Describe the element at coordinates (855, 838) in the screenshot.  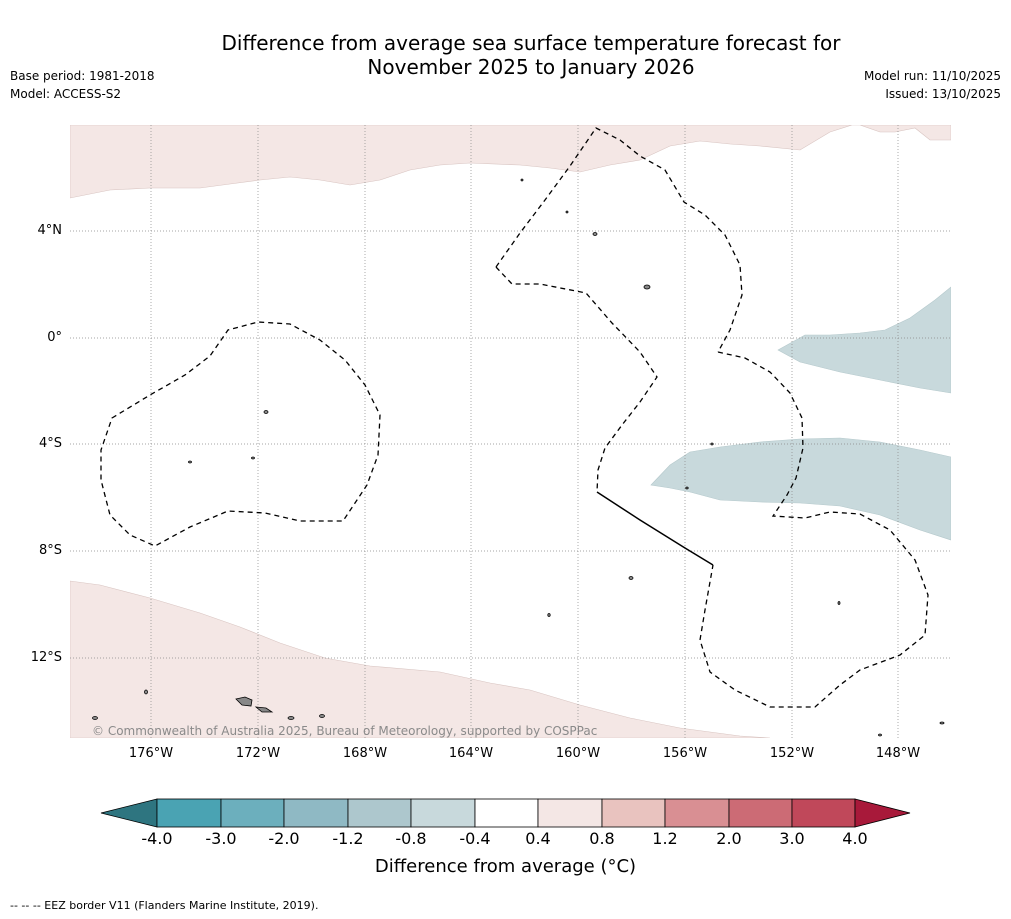
I see `colorbar-tick: 4.0` at that location.